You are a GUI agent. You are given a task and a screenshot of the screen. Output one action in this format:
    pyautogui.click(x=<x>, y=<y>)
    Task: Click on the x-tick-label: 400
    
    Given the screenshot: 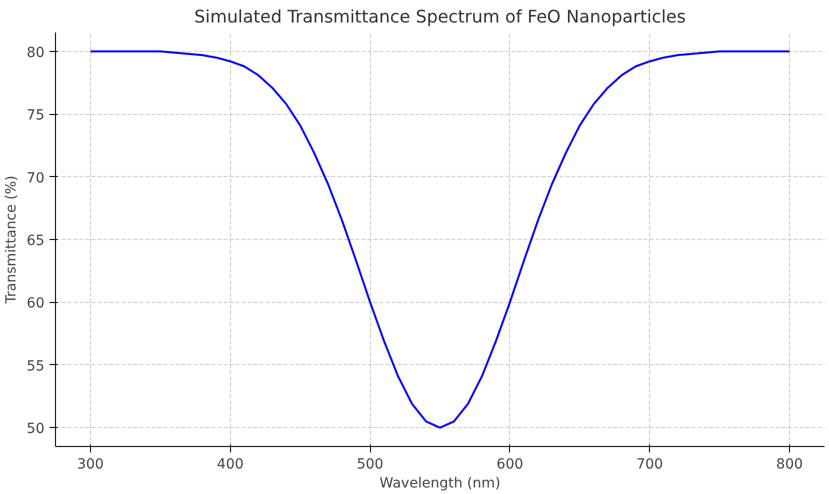 What is the action you would take?
    pyautogui.click(x=230, y=464)
    